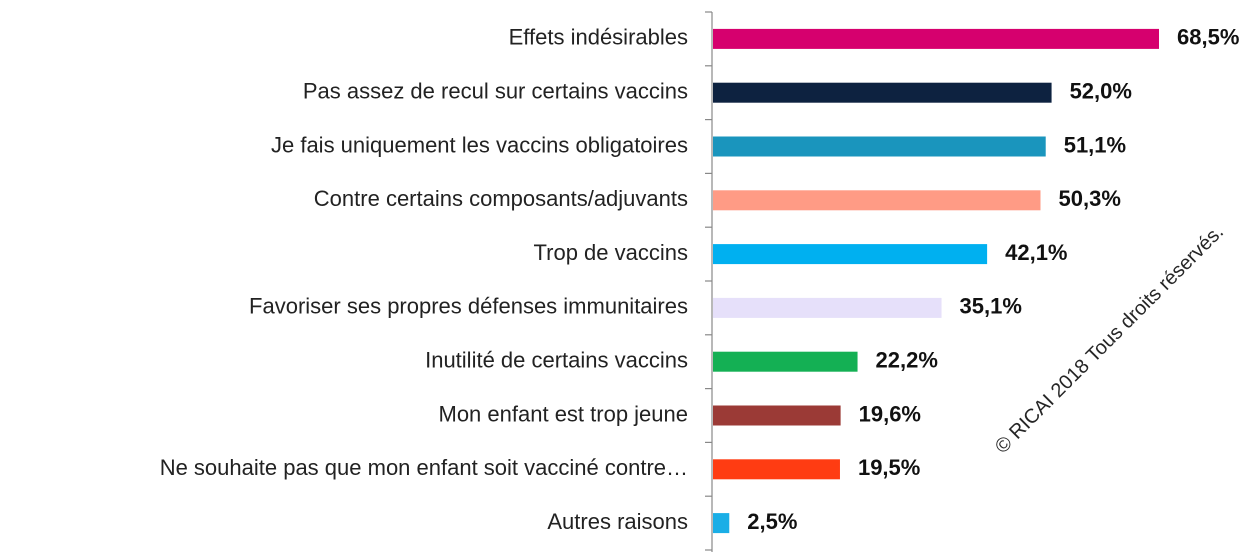  Describe the element at coordinates (772, 521) in the screenshot. I see `value-label: 2,5%` at that location.